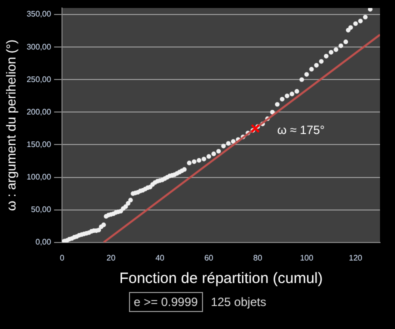 The image size is (395, 329). What do you see at coordinates (301, 129) in the screenshot?
I see `annotation: ω ≈ 175°` at bounding box center [301, 129].